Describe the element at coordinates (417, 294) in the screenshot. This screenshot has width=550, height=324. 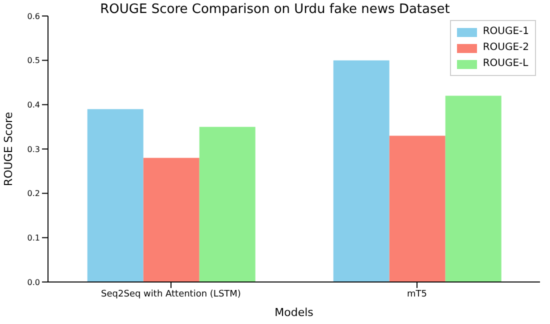
I see `x-tick-label: mT5` at that location.